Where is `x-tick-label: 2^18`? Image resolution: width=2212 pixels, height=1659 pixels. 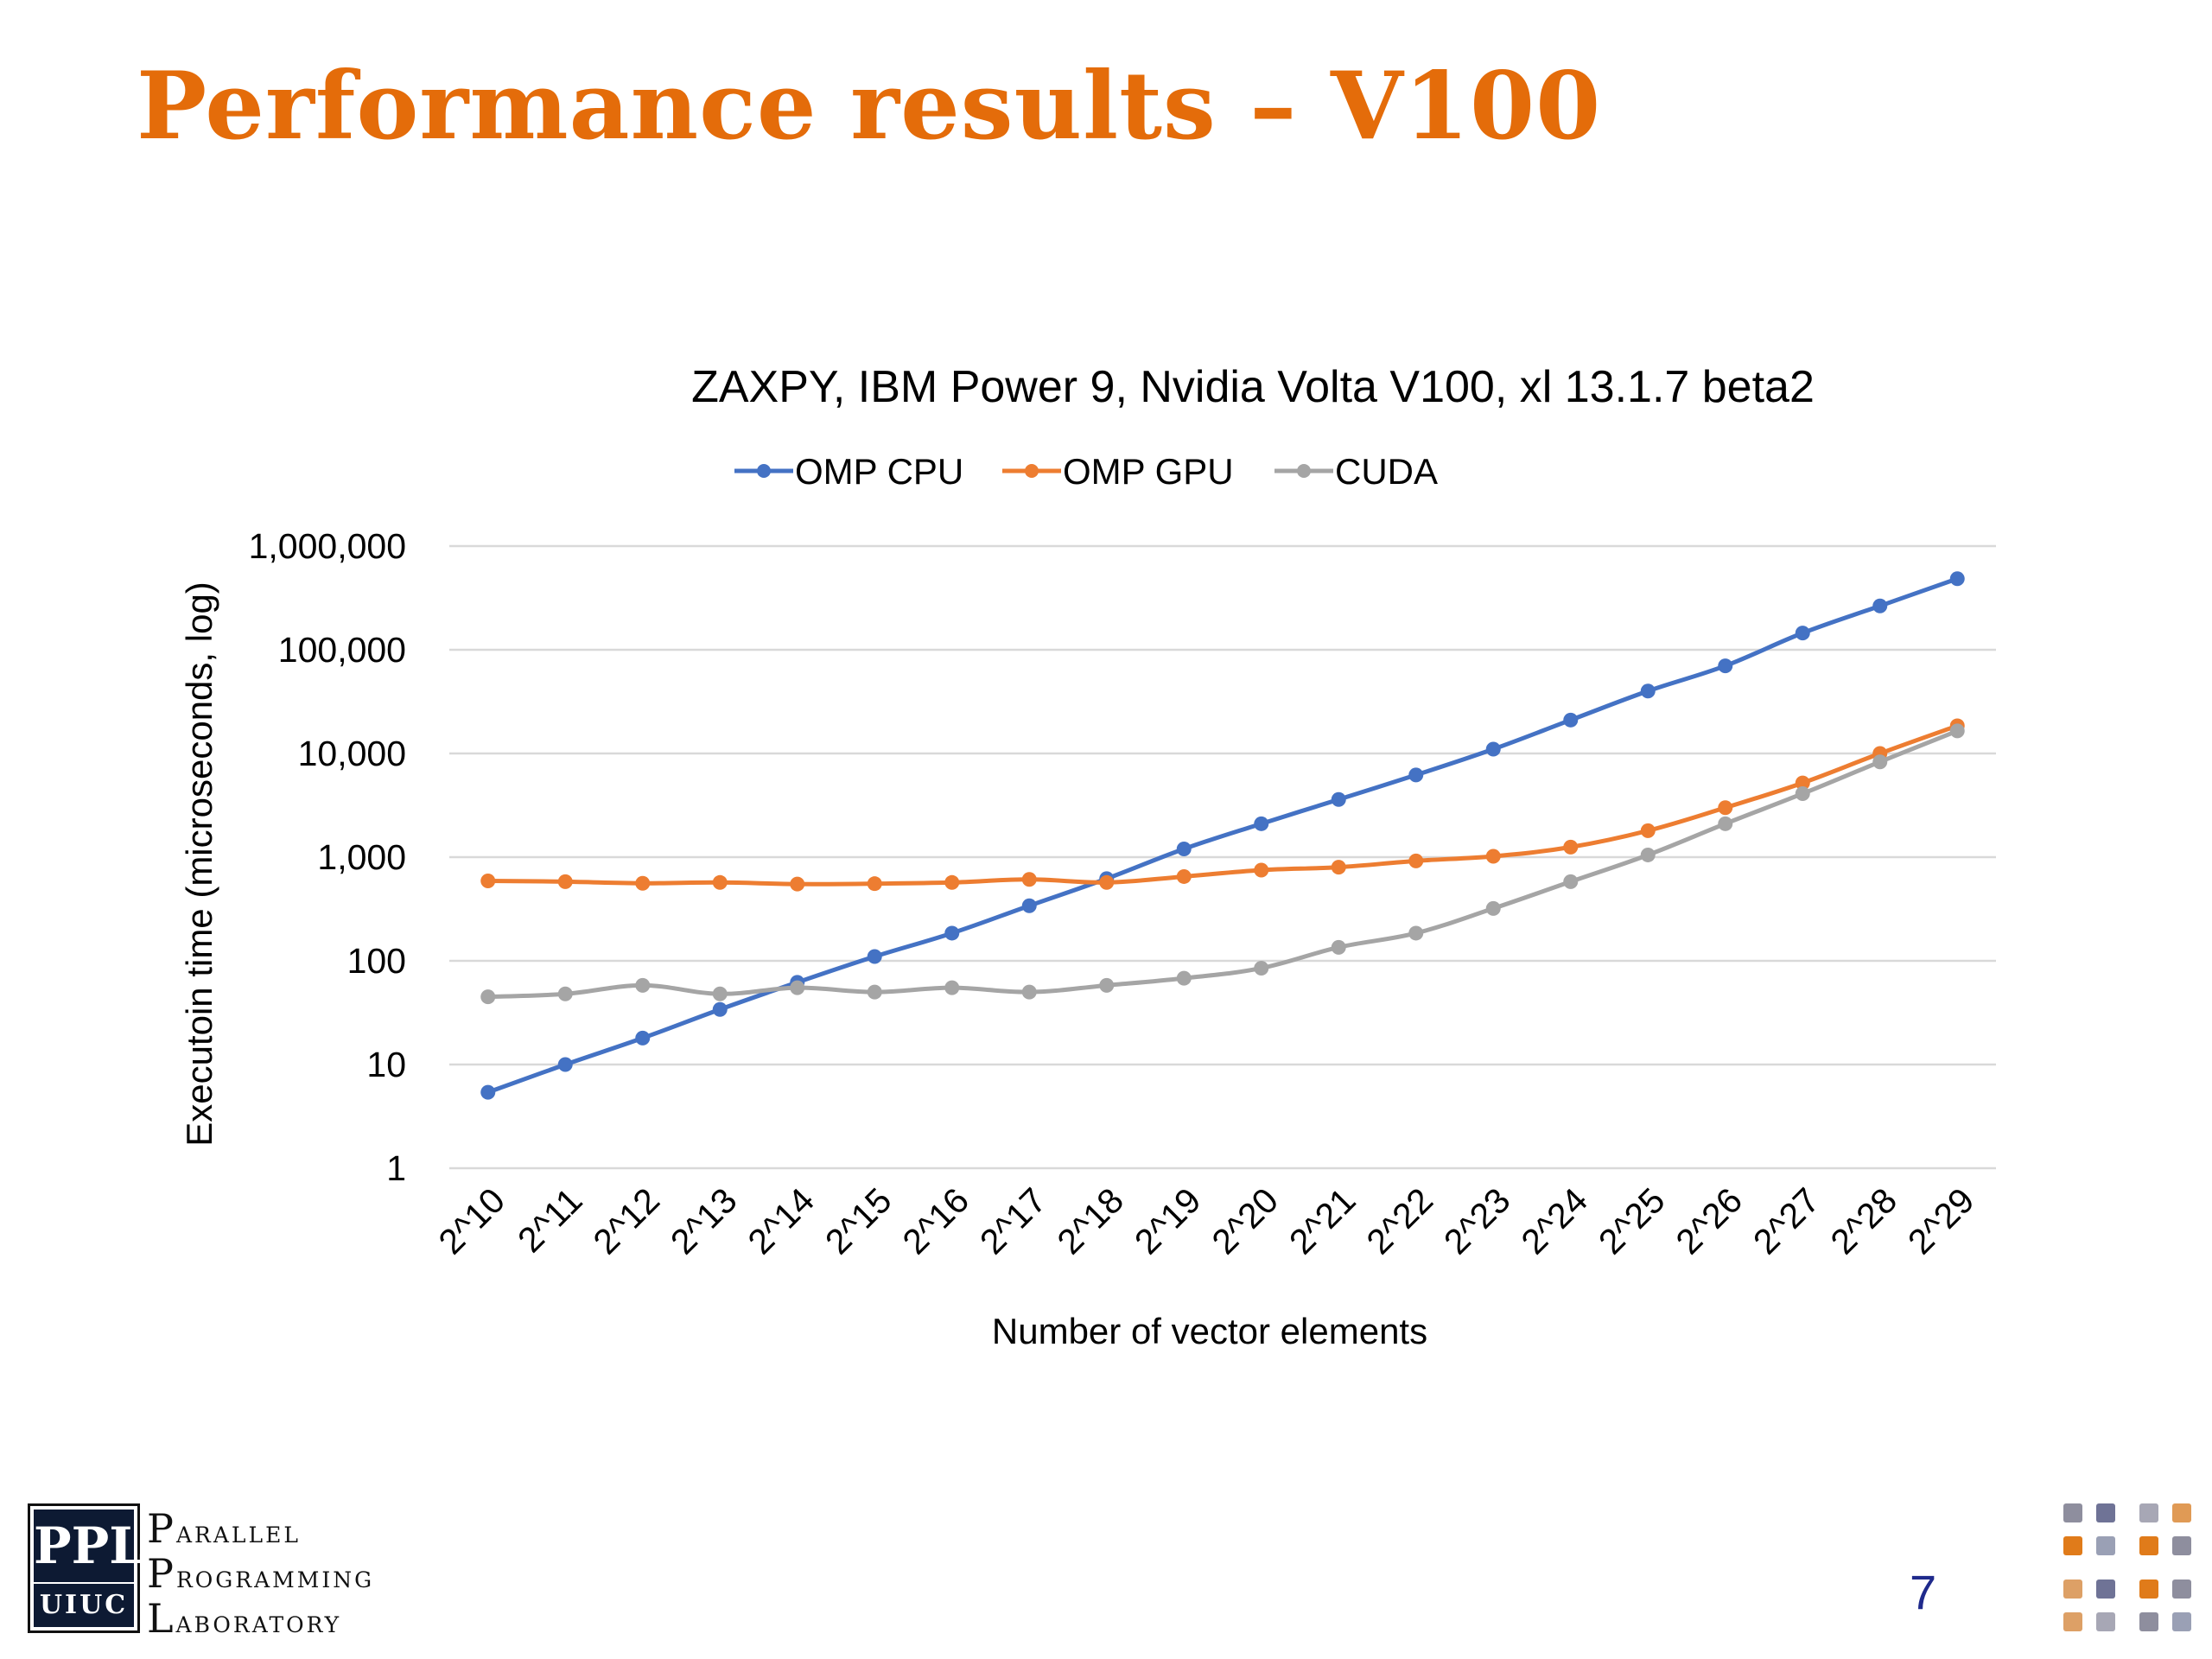
x-tick-label: 2^18 is located at coordinates (1091, 1221).